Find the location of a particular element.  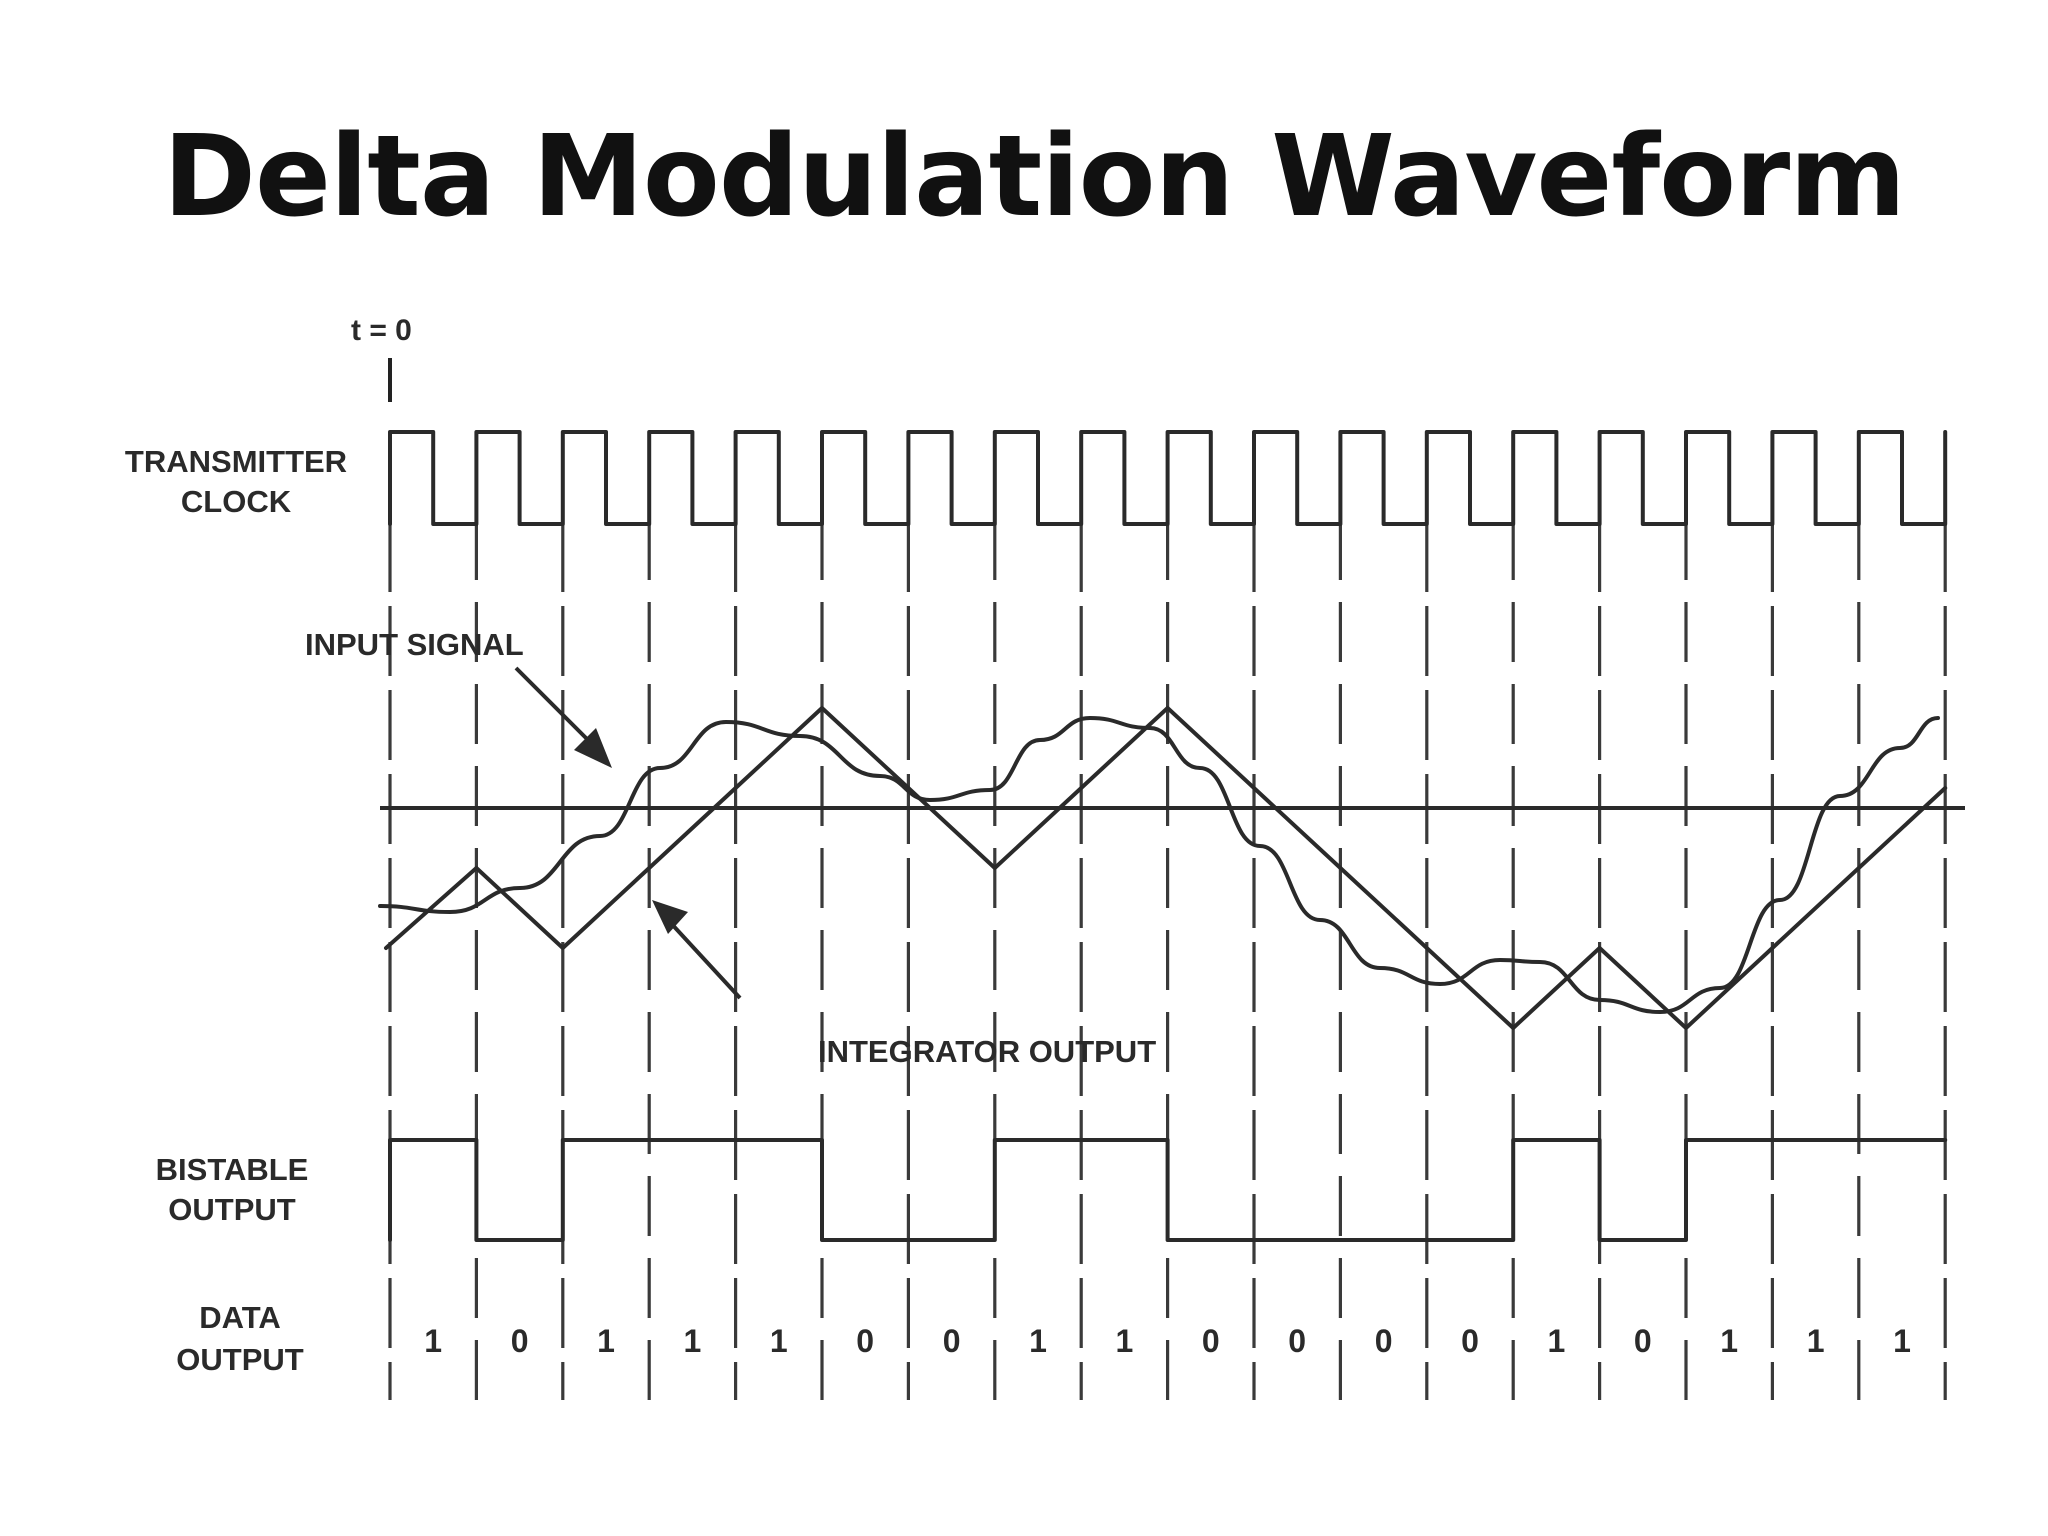

bistable-output-label-line2: OUTPUT is located at coordinates (232, 1209).